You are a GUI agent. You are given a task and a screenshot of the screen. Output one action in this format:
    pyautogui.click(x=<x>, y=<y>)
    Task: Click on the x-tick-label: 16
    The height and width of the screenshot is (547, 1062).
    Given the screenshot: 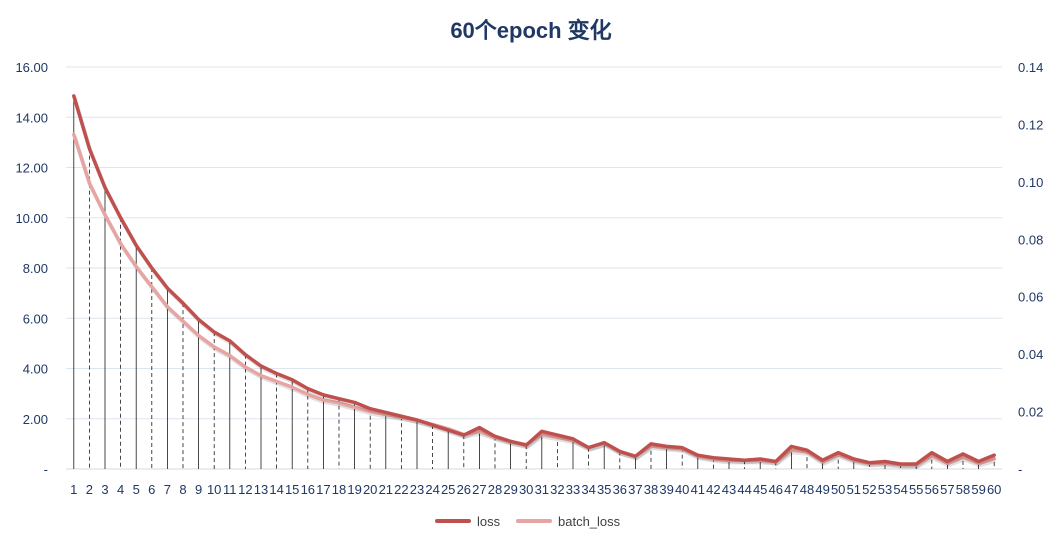 What is the action you would take?
    pyautogui.click(x=308, y=489)
    